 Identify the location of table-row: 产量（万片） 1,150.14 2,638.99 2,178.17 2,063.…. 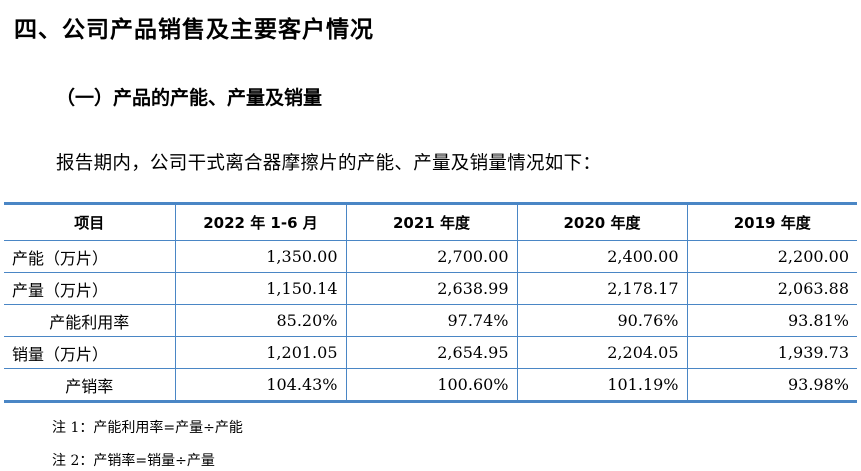
(430, 288).